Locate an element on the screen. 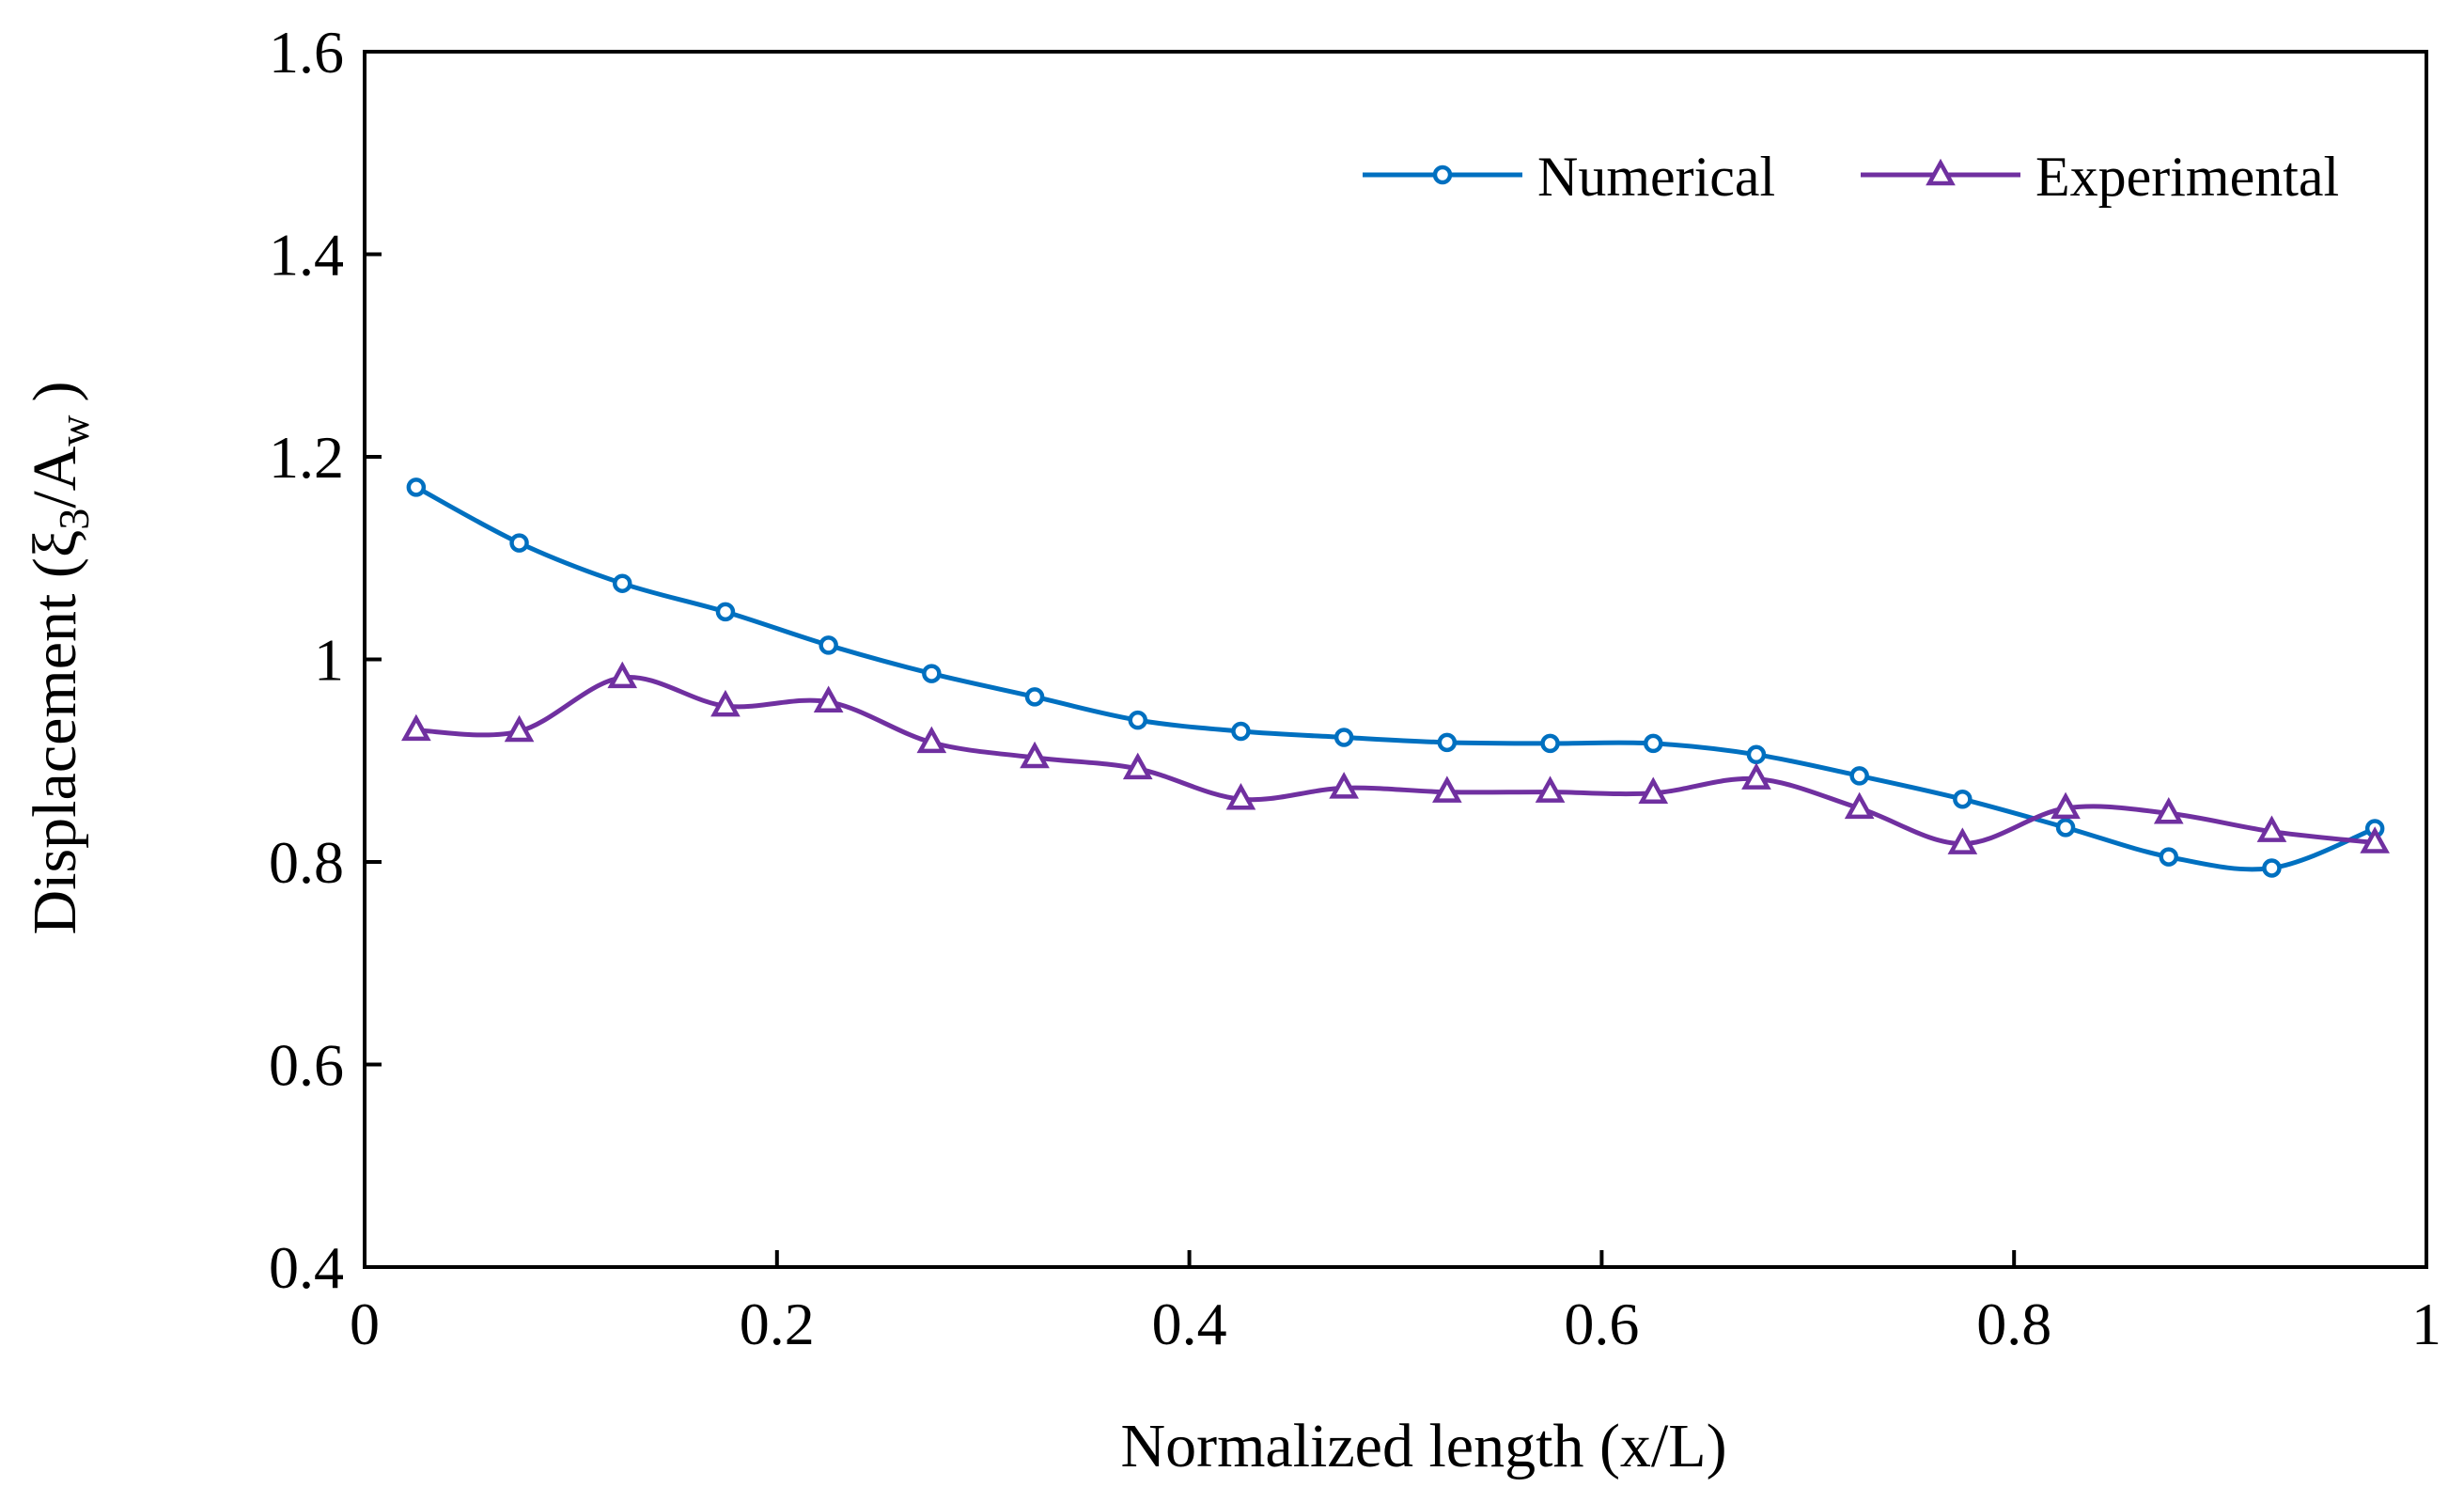 This screenshot has height=1503, width=2464. y-tick-label: 1.2 is located at coordinates (306, 457).